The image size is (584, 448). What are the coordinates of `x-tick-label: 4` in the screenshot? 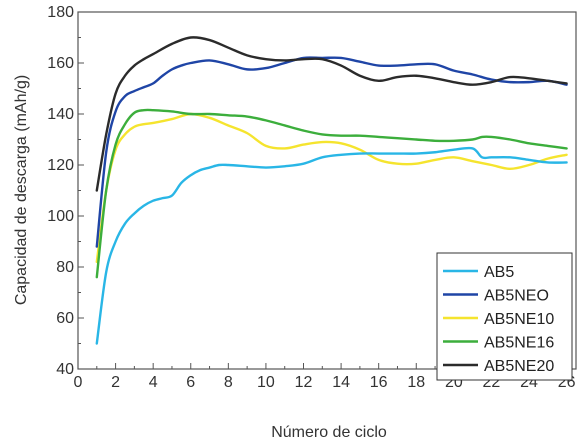 It's located at (153, 382).